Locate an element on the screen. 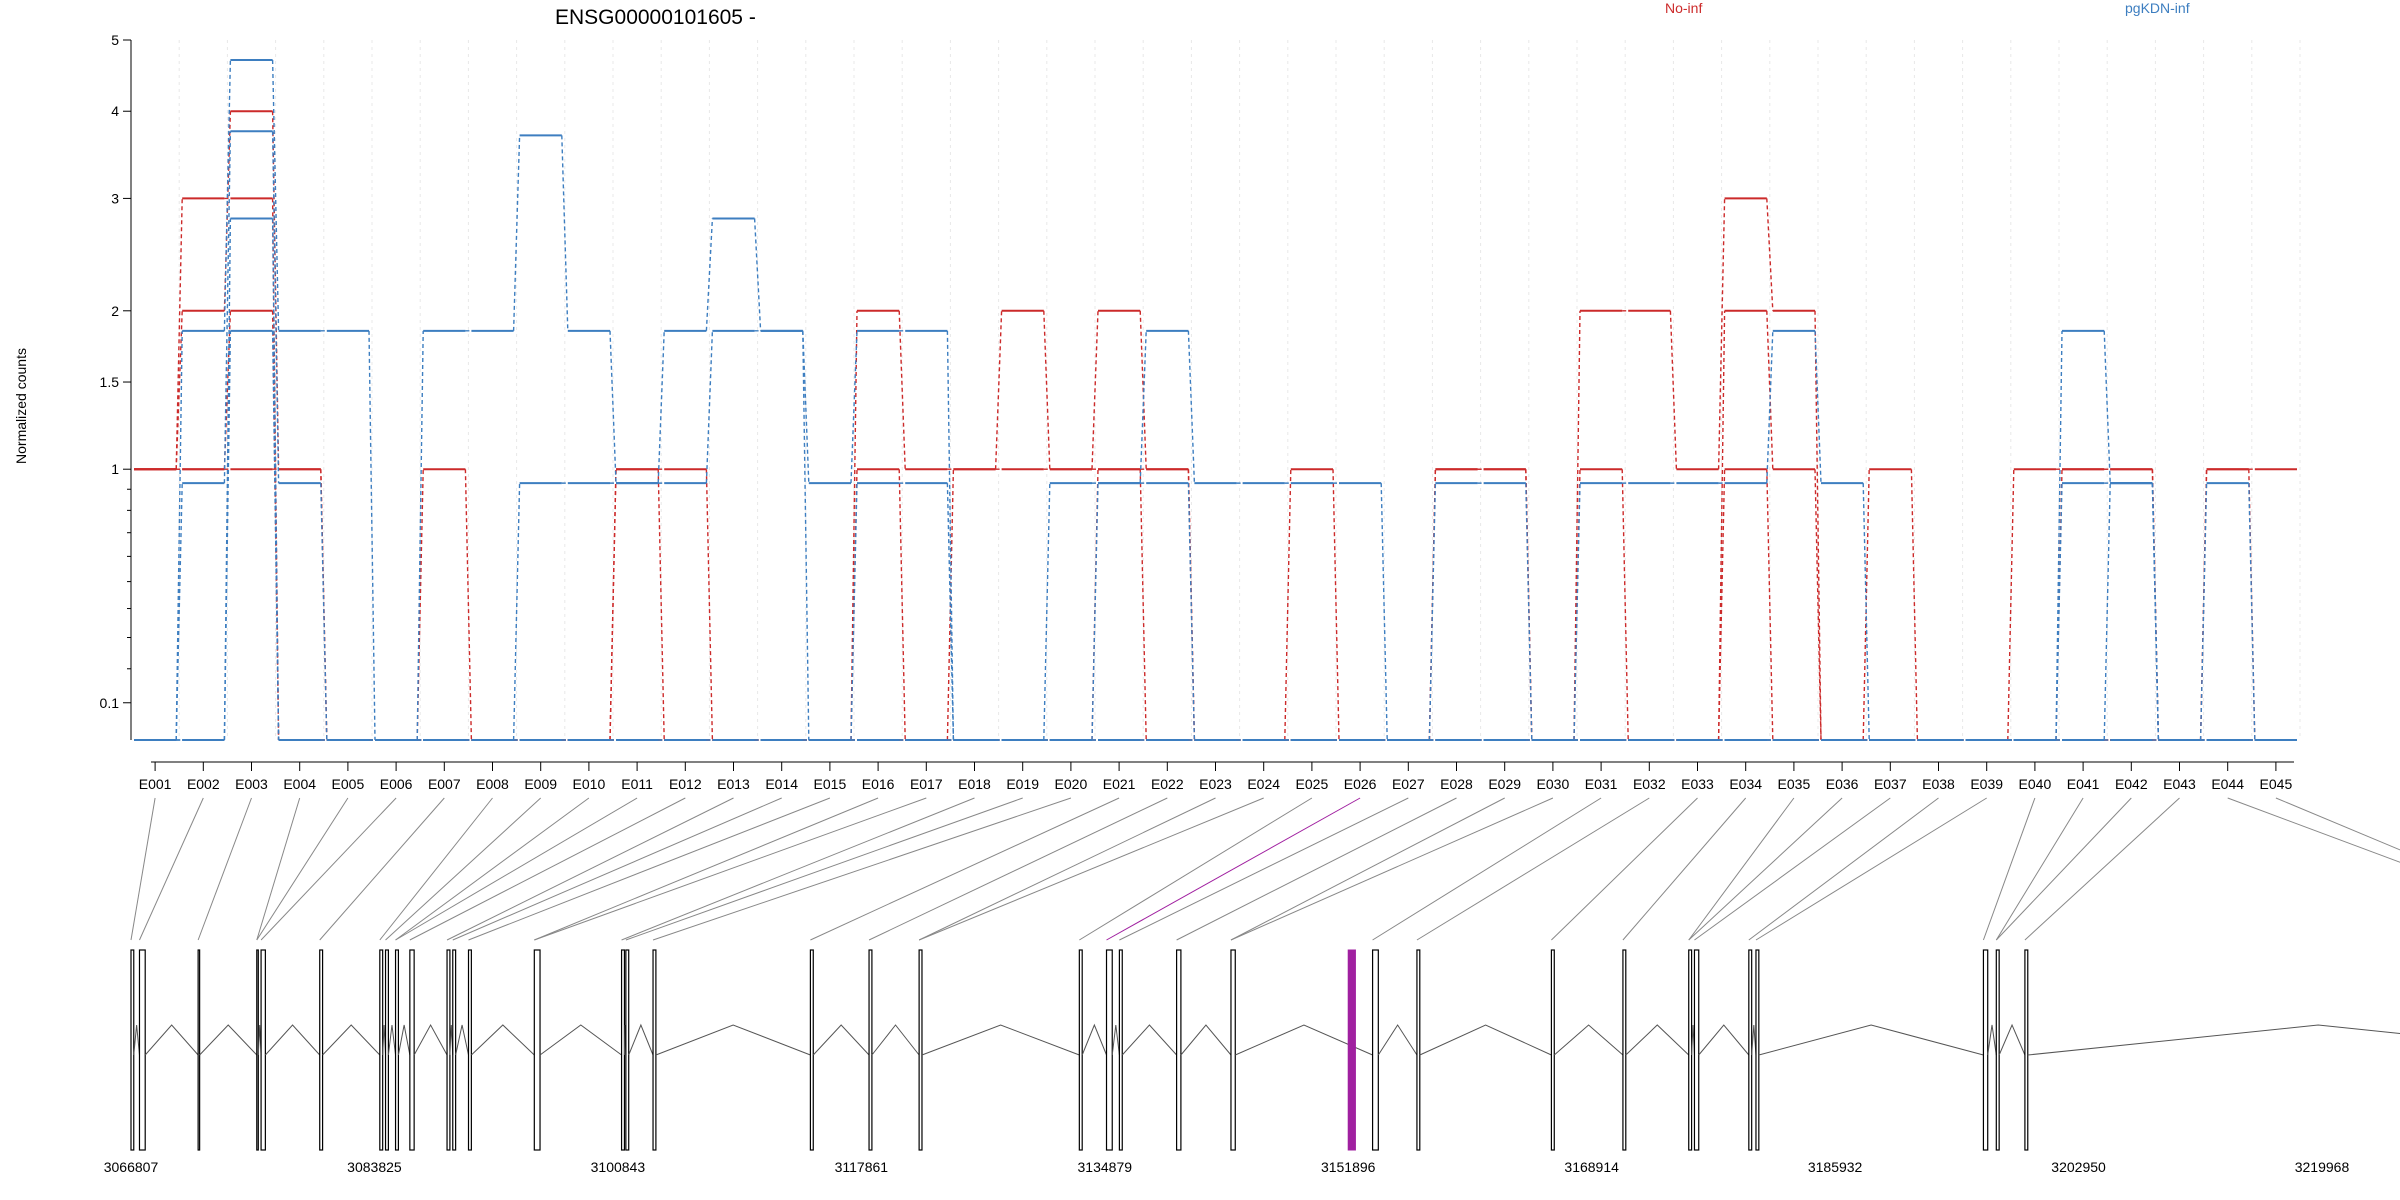  x-tick-label: E011 is located at coordinates (637, 784).